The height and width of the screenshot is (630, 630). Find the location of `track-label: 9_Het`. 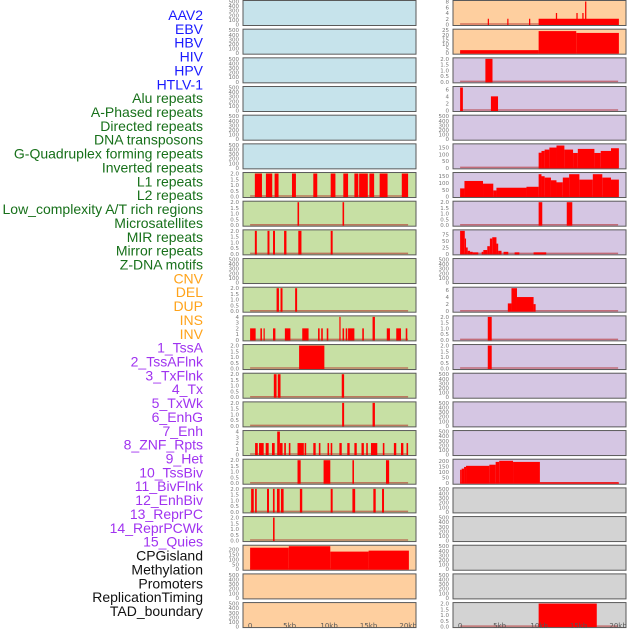

track-label: 9_Het is located at coordinates (184, 459).